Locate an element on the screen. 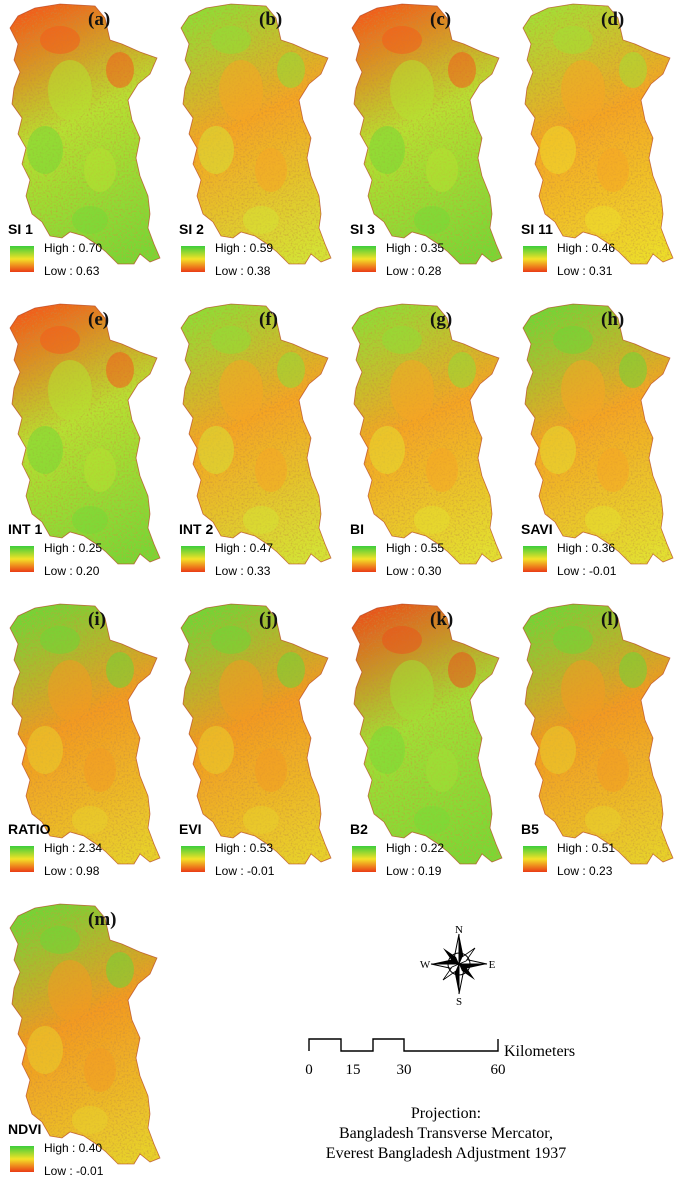 This screenshot has width=685, height=1193. legend-low: Low : 0.33 is located at coordinates (243, 571).